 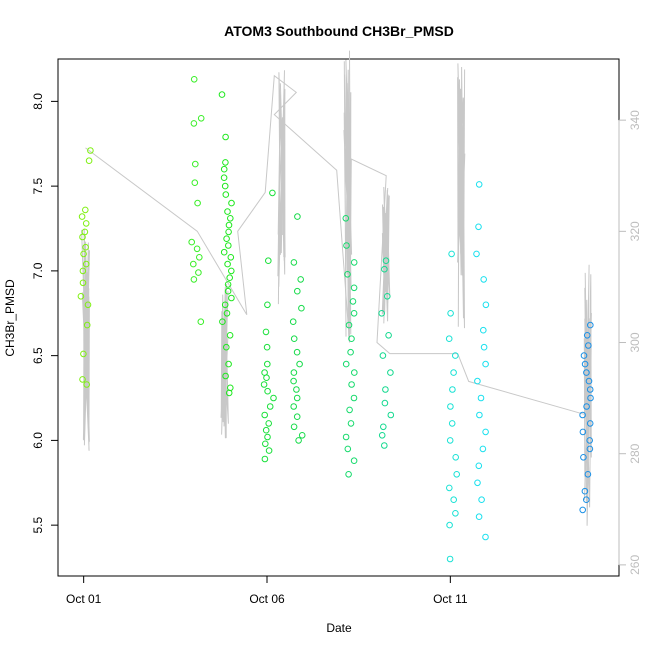 What do you see at coordinates (635, 342) in the screenshot?
I see `right-tick-label: 300` at bounding box center [635, 342].